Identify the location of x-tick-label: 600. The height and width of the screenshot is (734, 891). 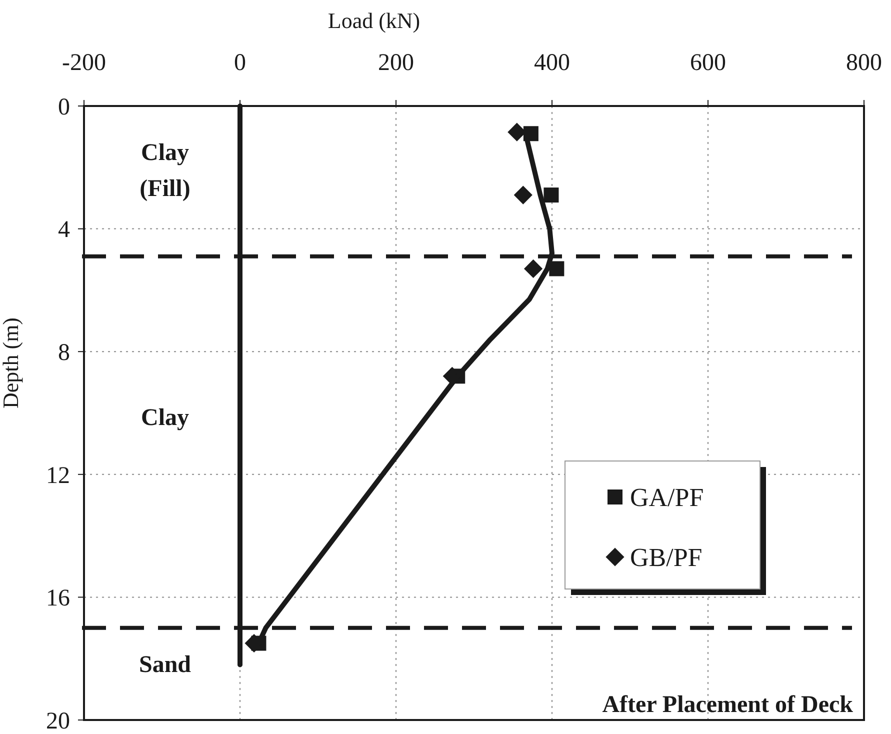
(708, 63).